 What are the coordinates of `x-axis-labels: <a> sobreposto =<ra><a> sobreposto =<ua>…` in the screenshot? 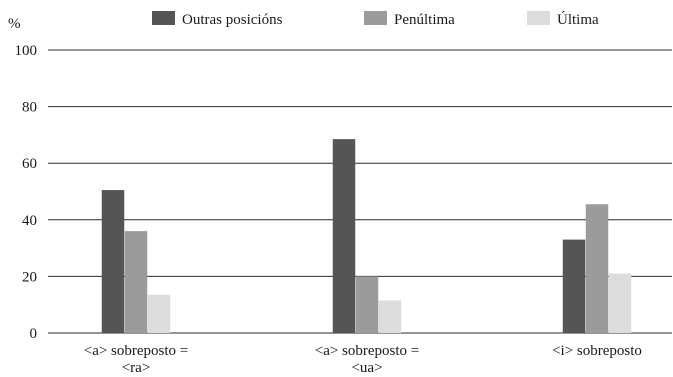 It's located at (363, 359).